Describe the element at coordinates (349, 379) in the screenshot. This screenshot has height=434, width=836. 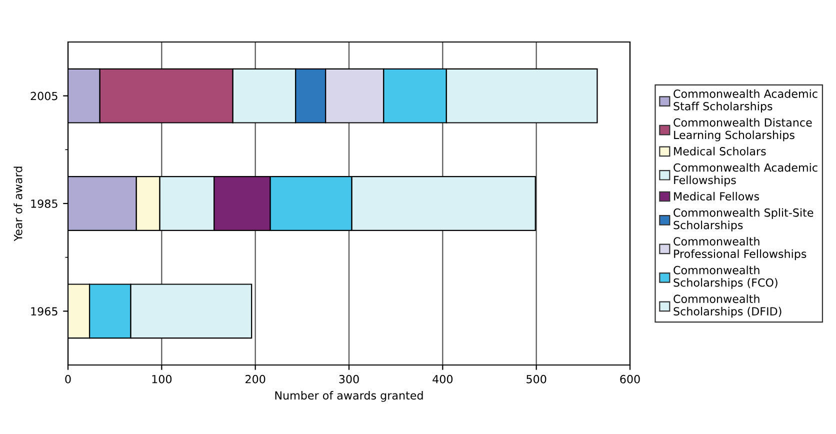
I see `x-tick-label: 300` at that location.